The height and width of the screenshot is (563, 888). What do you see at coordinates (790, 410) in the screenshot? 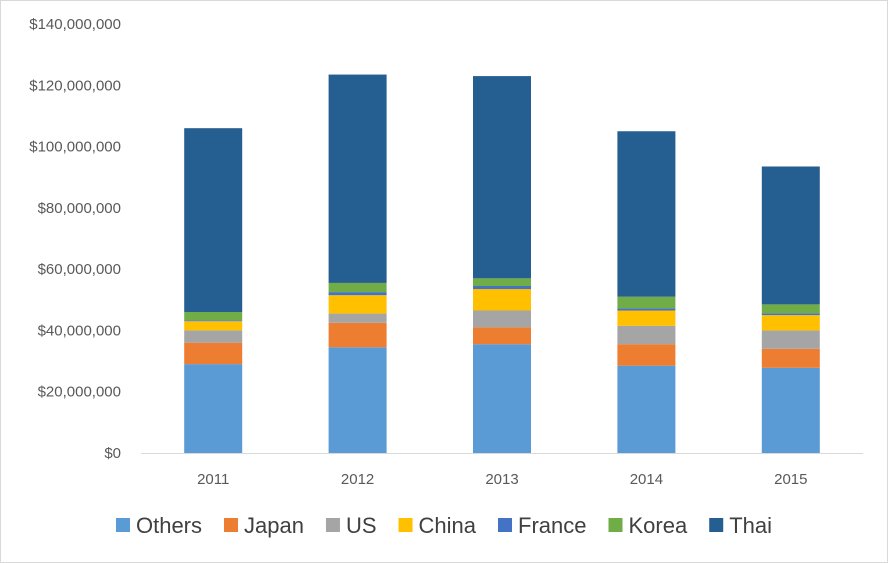
I see `bar-segment-others-2015` at bounding box center [790, 410].